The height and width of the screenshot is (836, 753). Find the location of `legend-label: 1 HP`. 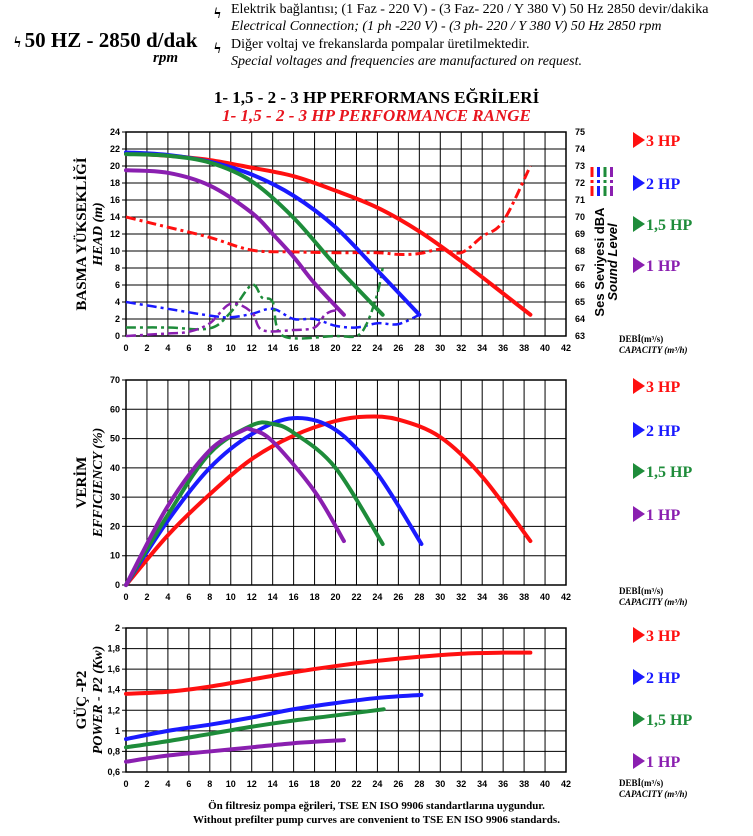

legend-label: 1 HP is located at coordinates (663, 762).